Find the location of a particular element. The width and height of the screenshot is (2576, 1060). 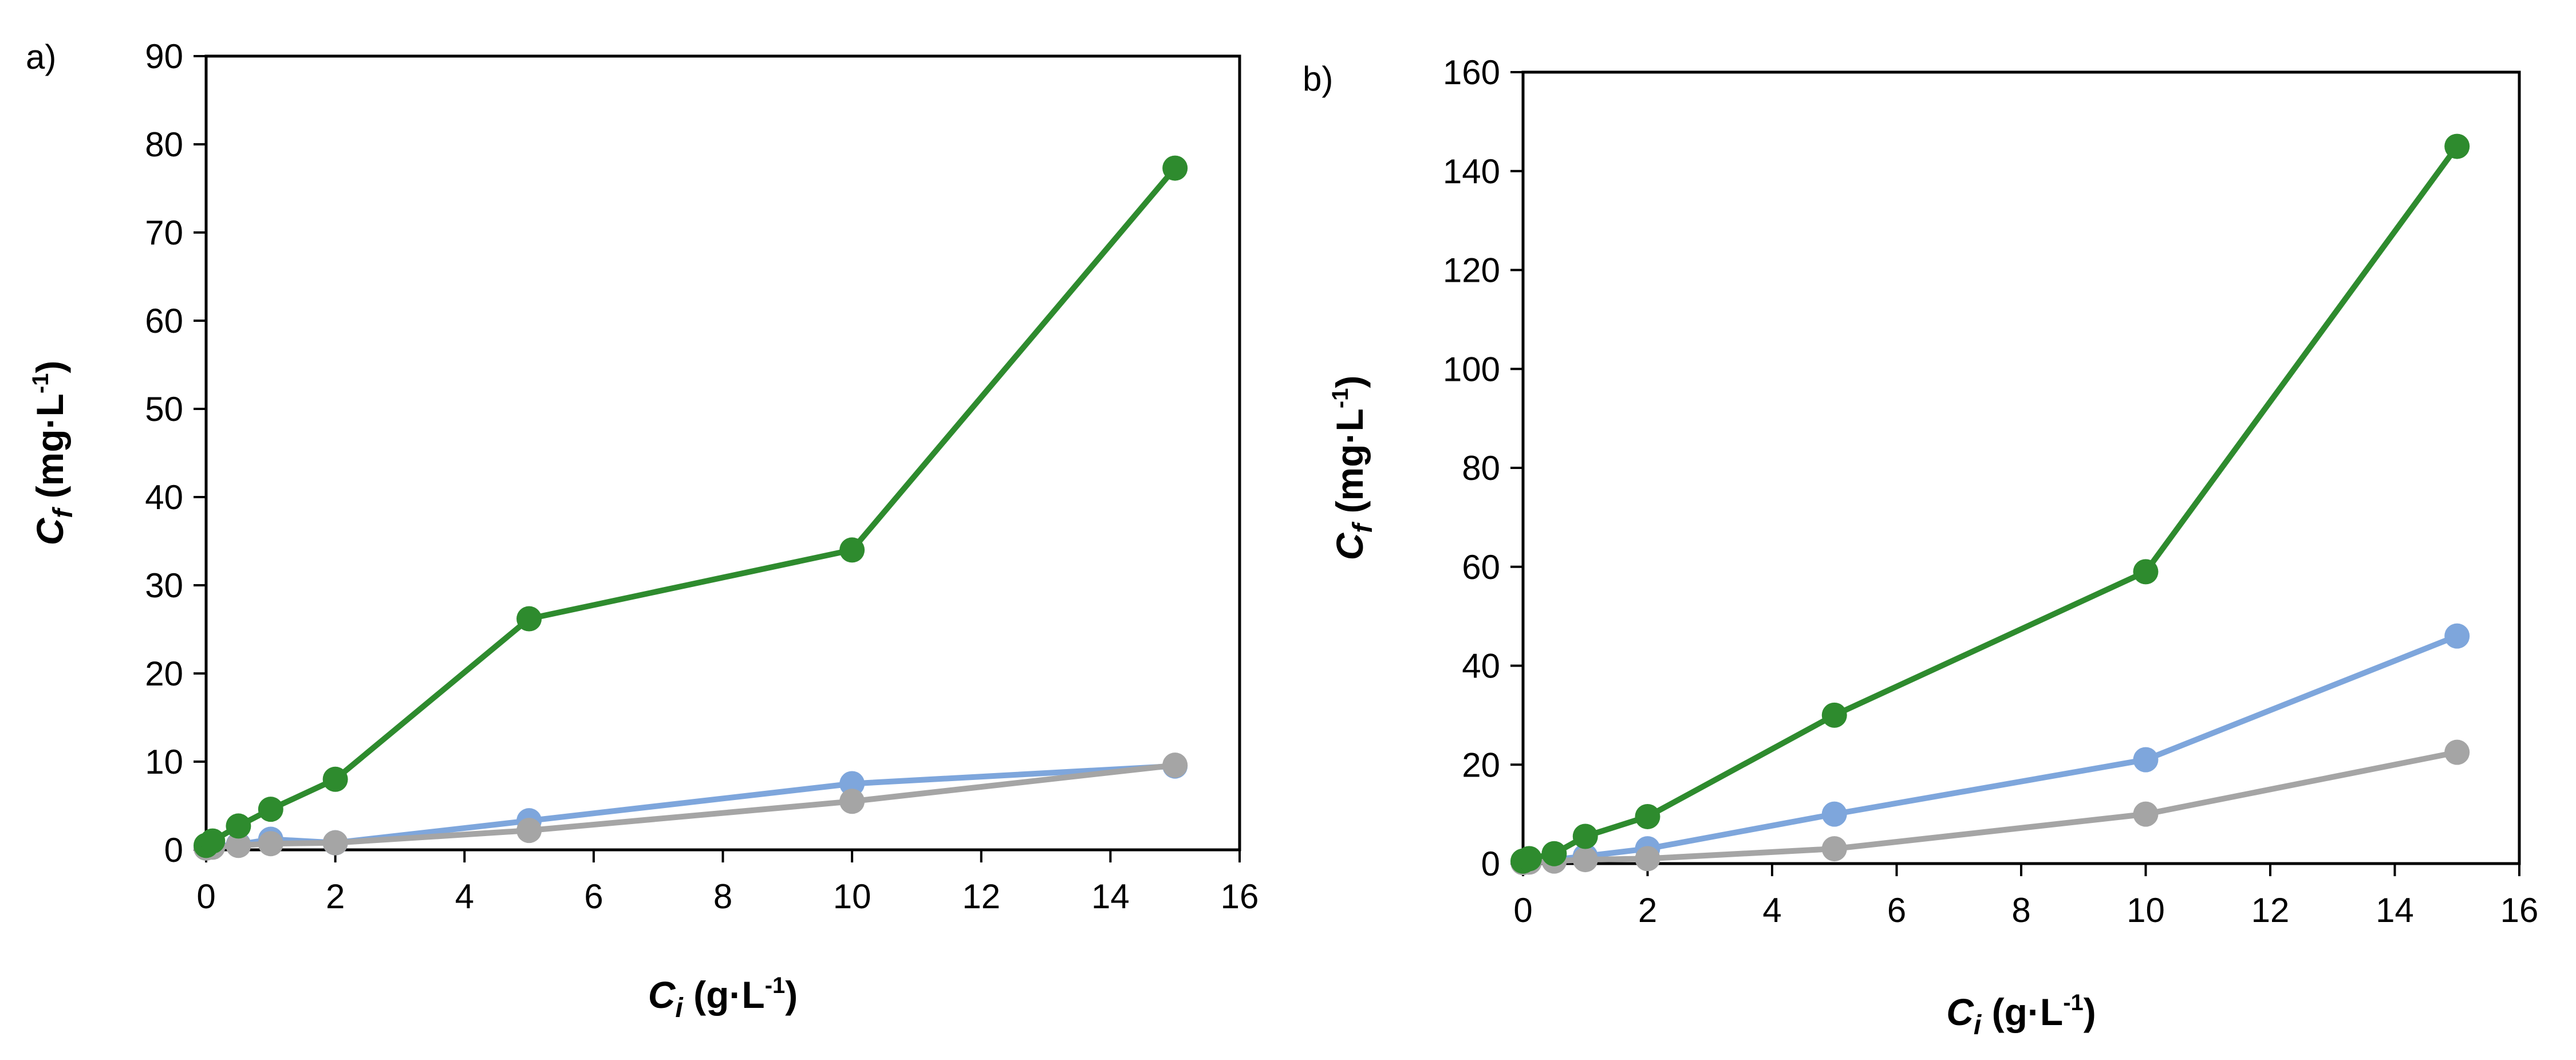

series-blue is located at coordinates (1990, 749).